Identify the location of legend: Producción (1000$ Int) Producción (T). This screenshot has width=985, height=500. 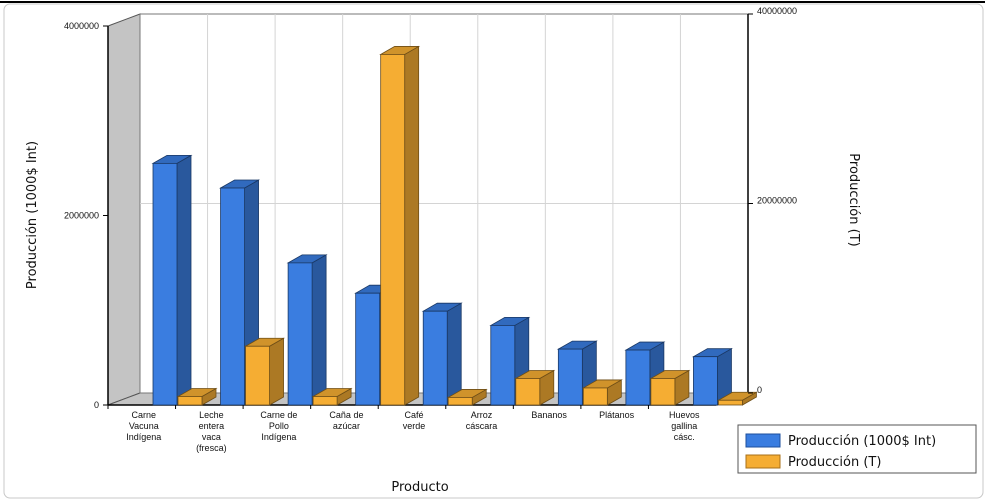
(857, 449).